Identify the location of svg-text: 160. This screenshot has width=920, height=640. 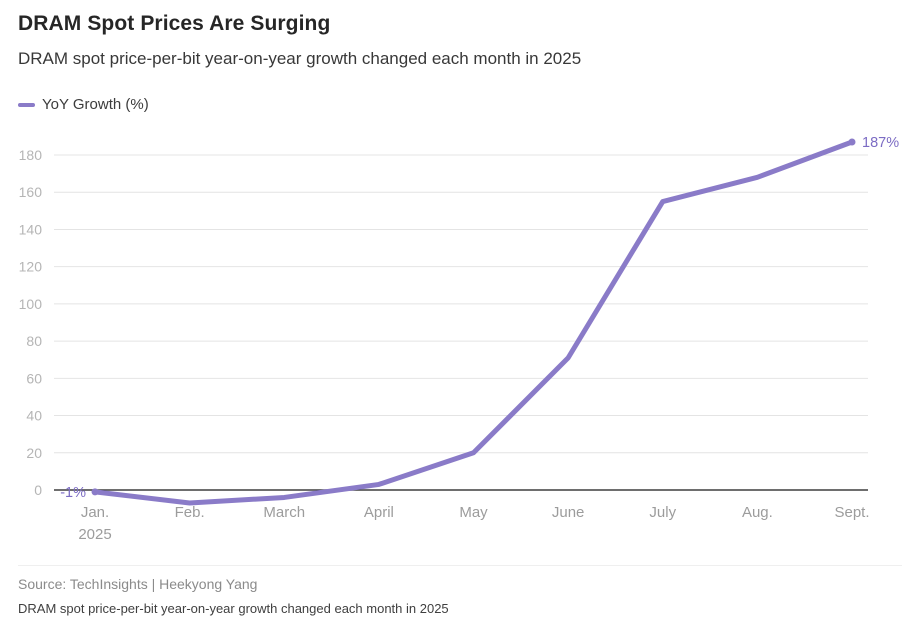
(31, 192).